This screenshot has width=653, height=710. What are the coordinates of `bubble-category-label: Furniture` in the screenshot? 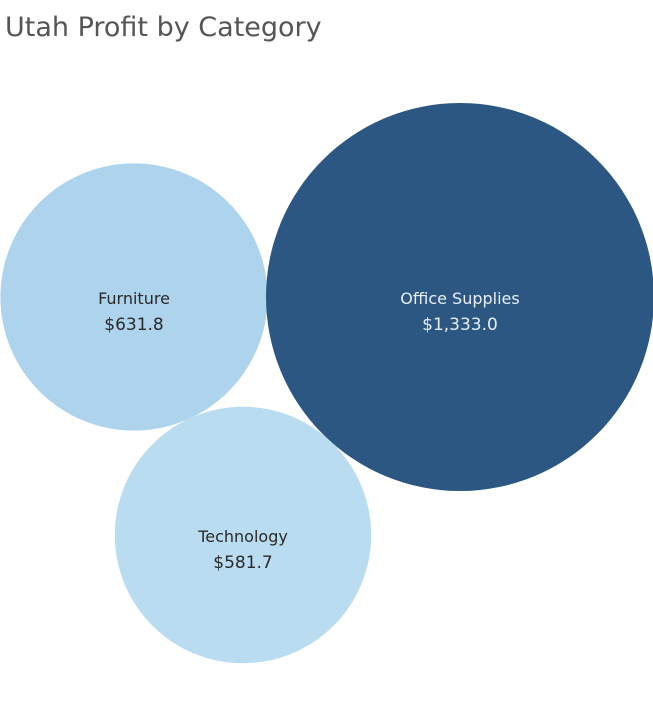 It's located at (134, 298).